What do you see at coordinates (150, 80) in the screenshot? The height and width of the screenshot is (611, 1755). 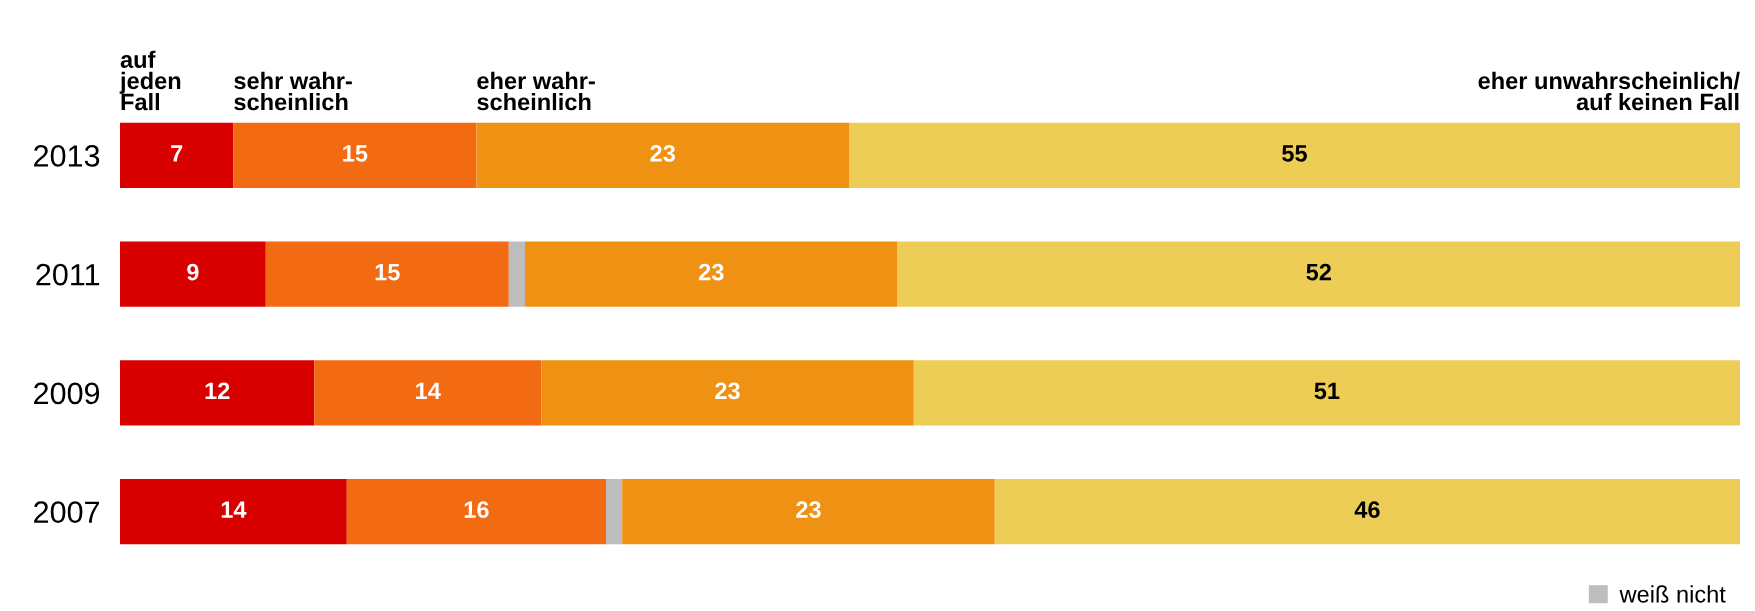 I see `series-label: auf jeden Fall` at bounding box center [150, 80].